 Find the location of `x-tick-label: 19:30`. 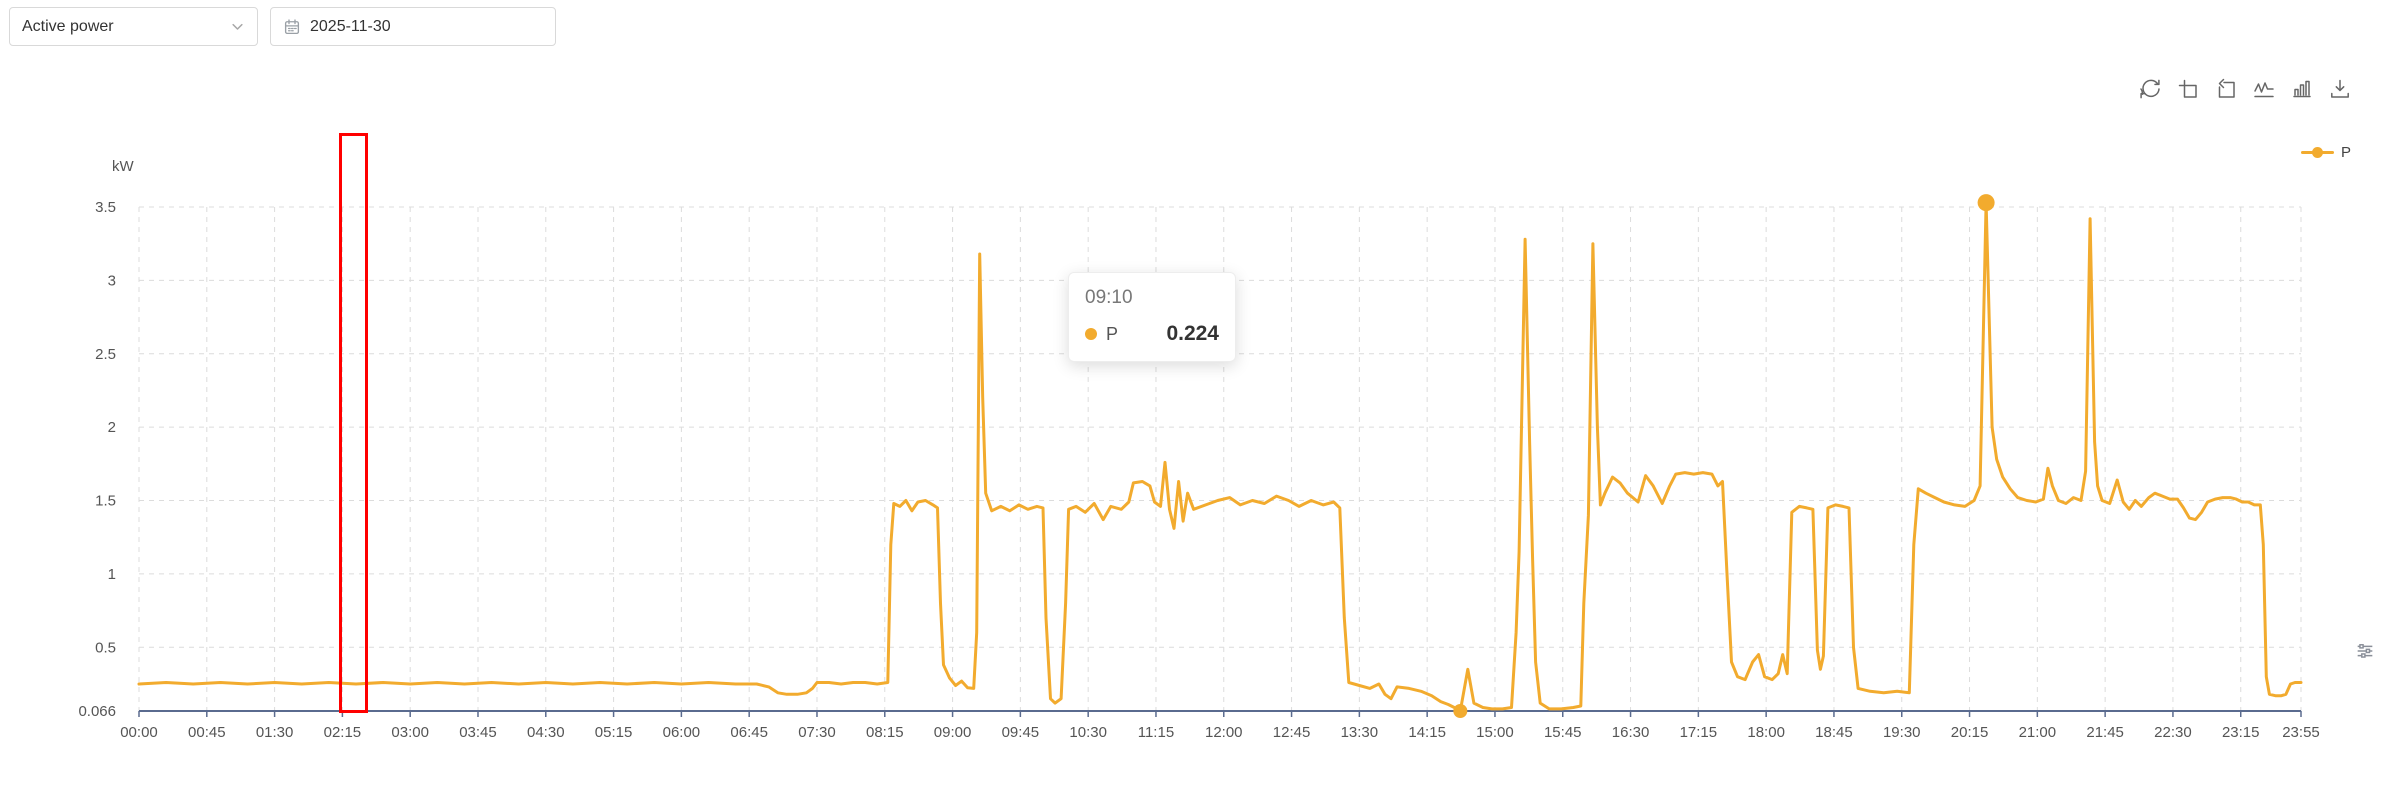

x-tick-label: 19:30 is located at coordinates (1902, 732).